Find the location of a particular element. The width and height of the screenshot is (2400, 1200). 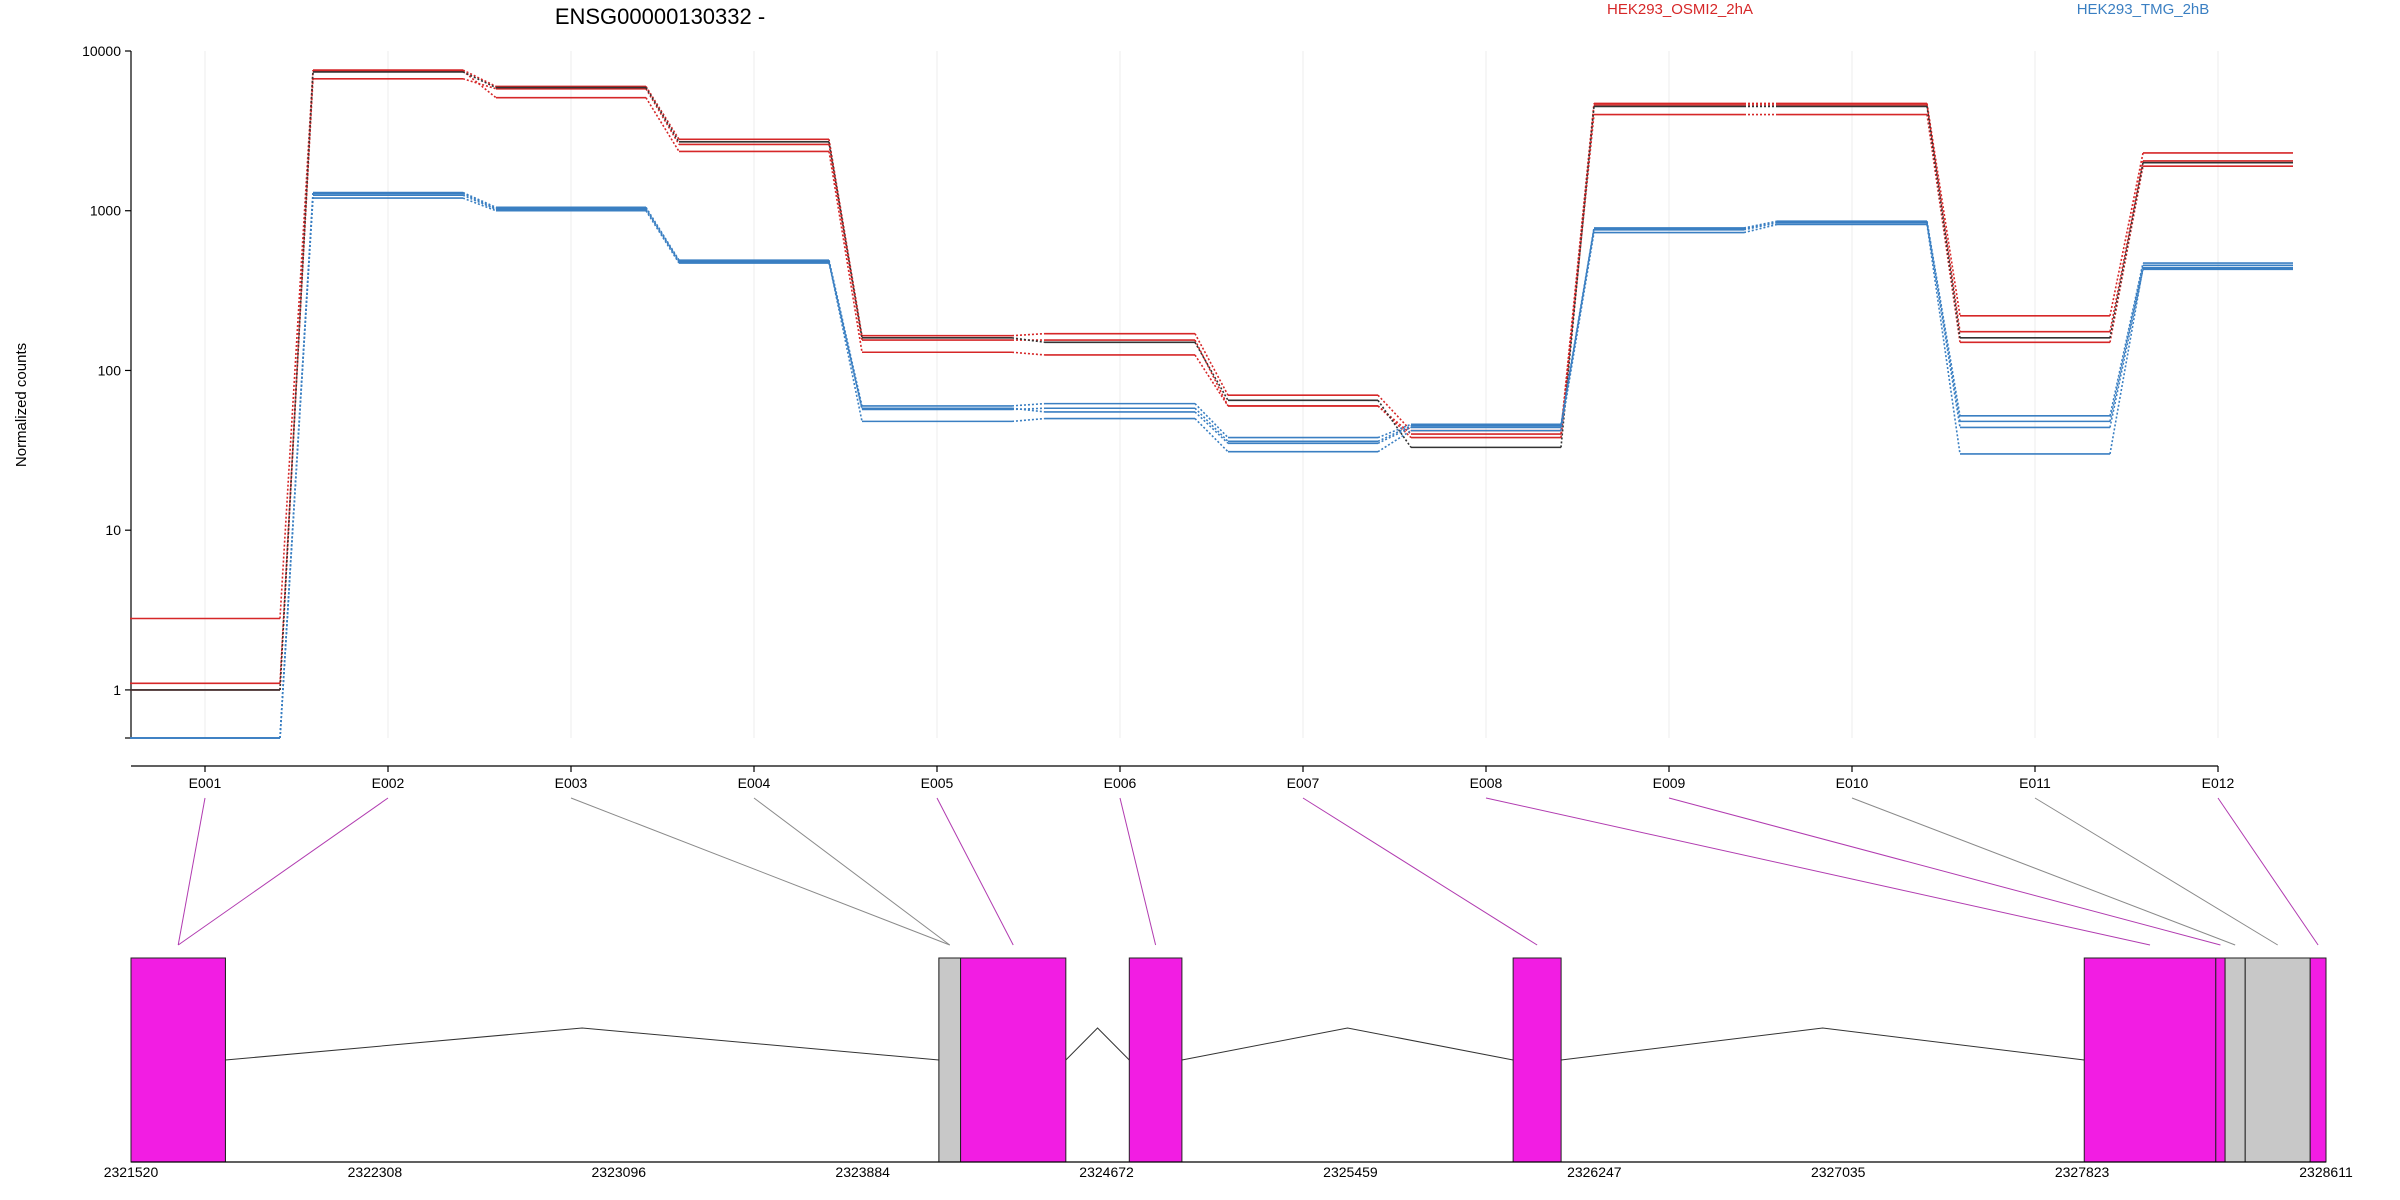

exon-block-E011 is located at coordinates (2277, 1060).